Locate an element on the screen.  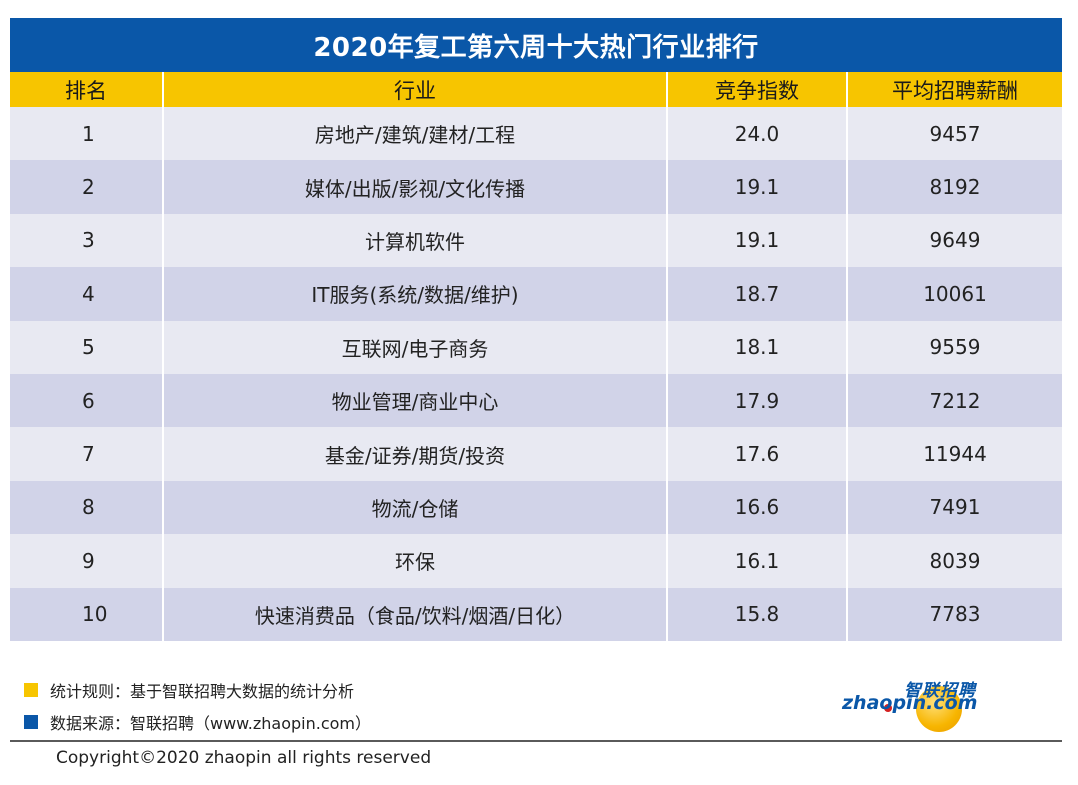
cell-rank: 10 is located at coordinates (95, 614).